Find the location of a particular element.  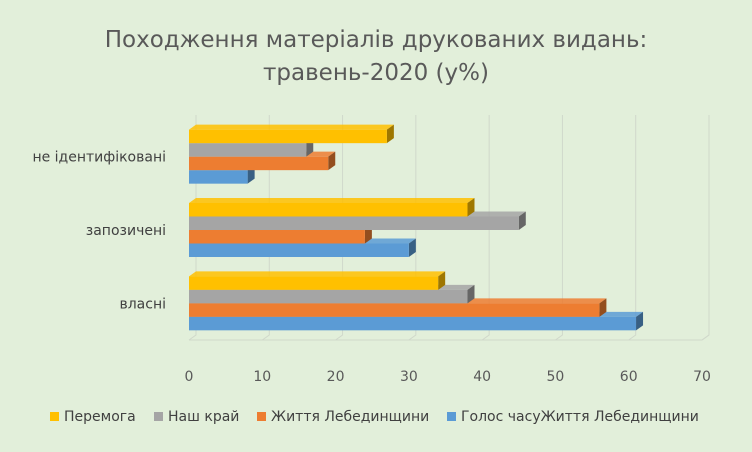

x-tick-label-4: 40 is located at coordinates (482, 377).